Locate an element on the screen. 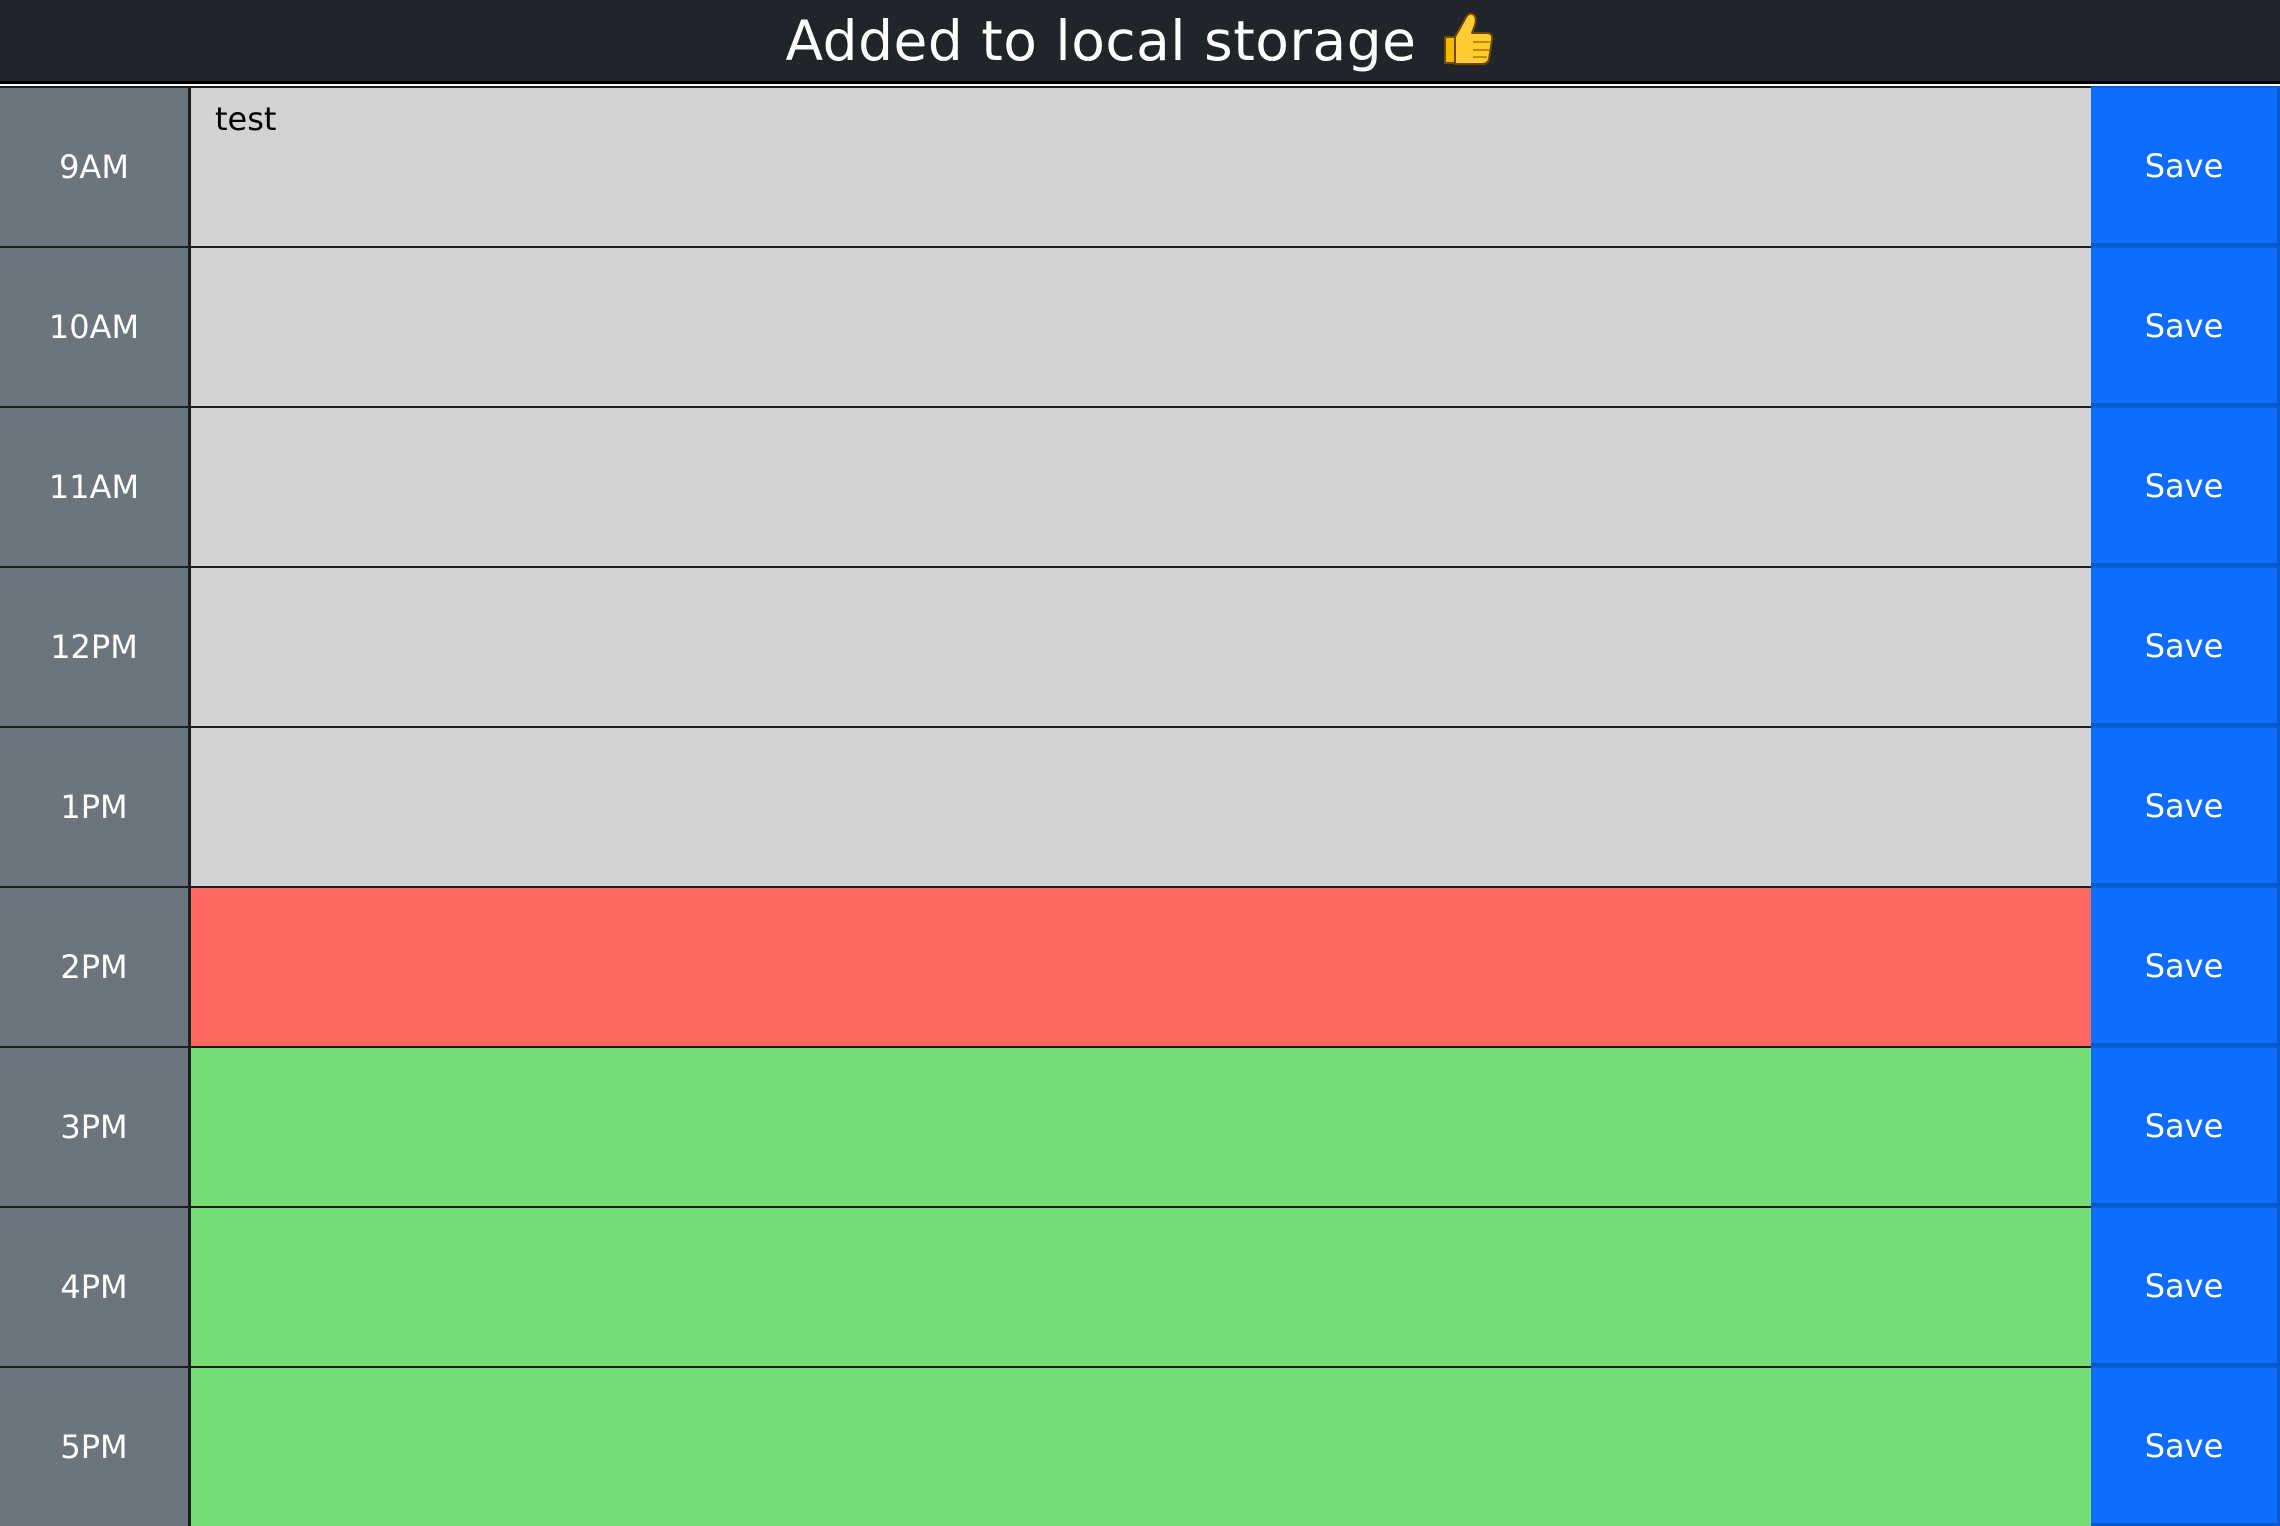 The height and width of the screenshot is (1526, 2280). time-block-row: 9AM Save is located at coordinates (1140, 166).